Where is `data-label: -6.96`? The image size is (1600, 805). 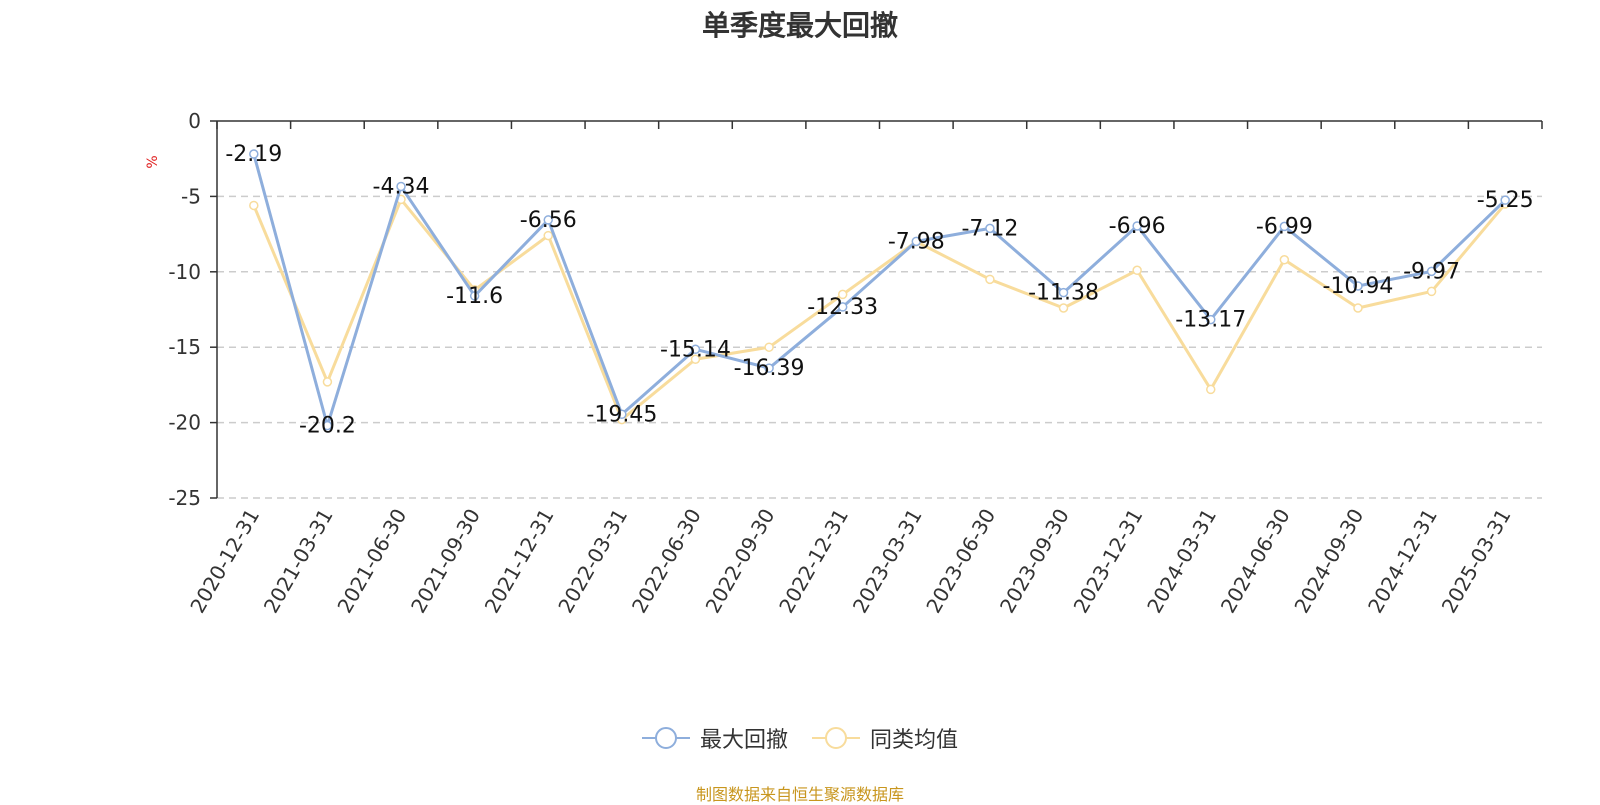 data-label: -6.96 is located at coordinates (1137, 226).